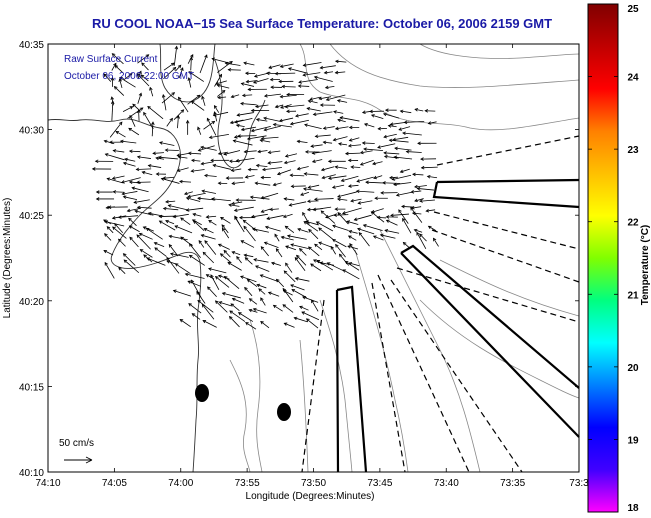 This screenshot has height=518, width=651. What do you see at coordinates (633, 440) in the screenshot?
I see `colorbar-tick-label: 19` at bounding box center [633, 440].